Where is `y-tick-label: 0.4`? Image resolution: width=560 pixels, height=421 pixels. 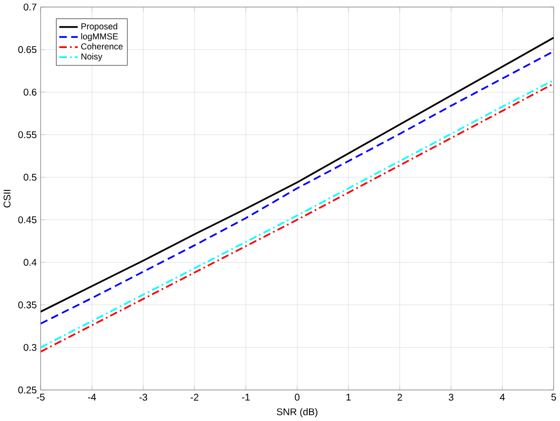
y-tick-label: 0.4 is located at coordinates (30, 262).